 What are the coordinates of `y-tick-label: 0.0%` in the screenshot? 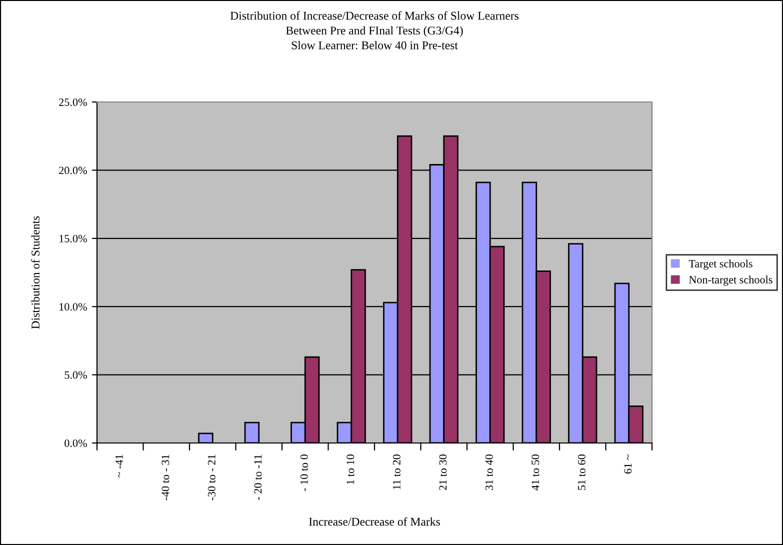 It's located at (75, 443).